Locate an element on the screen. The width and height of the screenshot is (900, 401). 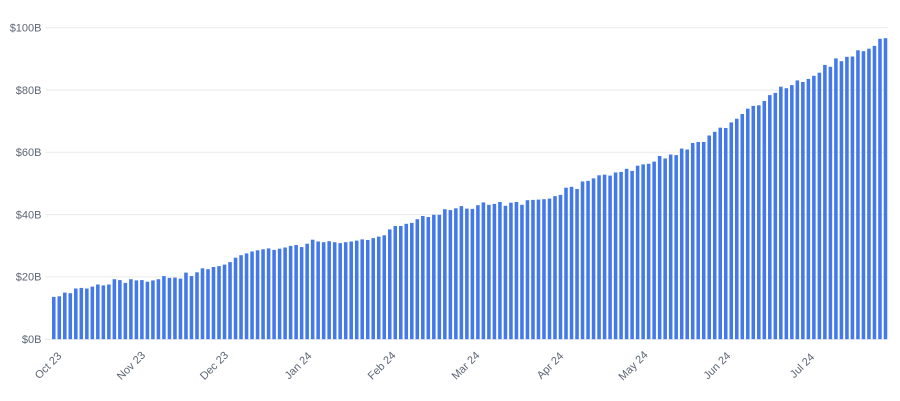
svg-text: $40B is located at coordinates (29, 215).